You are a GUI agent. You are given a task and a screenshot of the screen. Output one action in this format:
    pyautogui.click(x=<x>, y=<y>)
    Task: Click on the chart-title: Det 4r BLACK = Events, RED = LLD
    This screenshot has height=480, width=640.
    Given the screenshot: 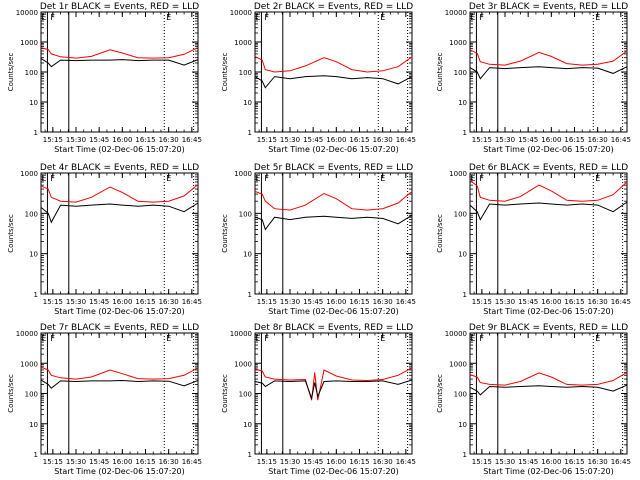 What is the action you would take?
    pyautogui.click(x=119, y=168)
    